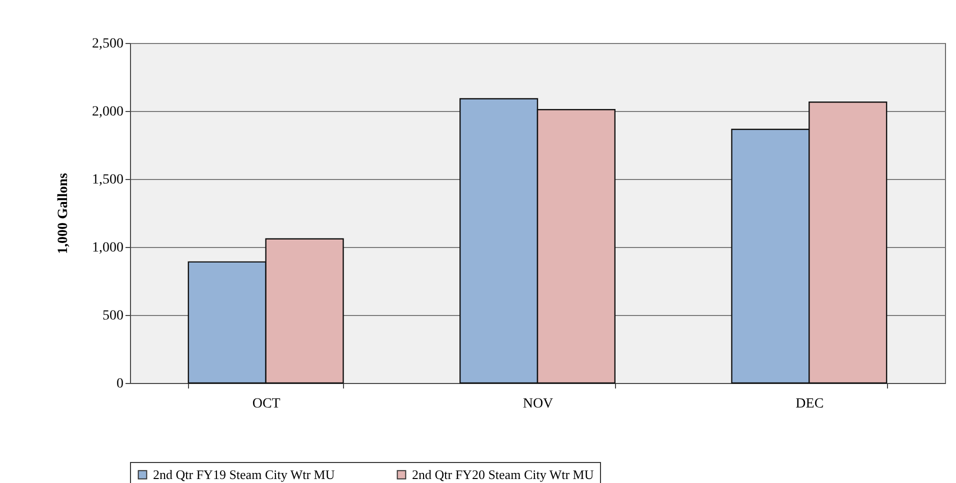  What do you see at coordinates (108, 180) in the screenshot?
I see `y-tick-label: 1,500` at bounding box center [108, 180].